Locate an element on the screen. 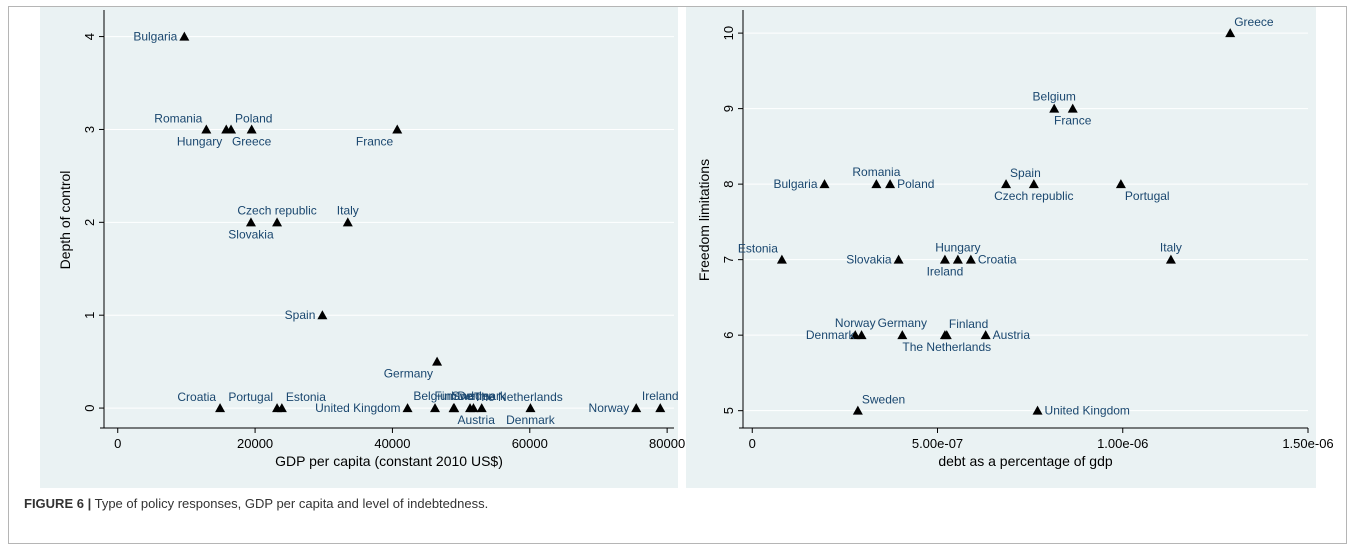  y-tick-label: 1 is located at coordinates (89, 315).